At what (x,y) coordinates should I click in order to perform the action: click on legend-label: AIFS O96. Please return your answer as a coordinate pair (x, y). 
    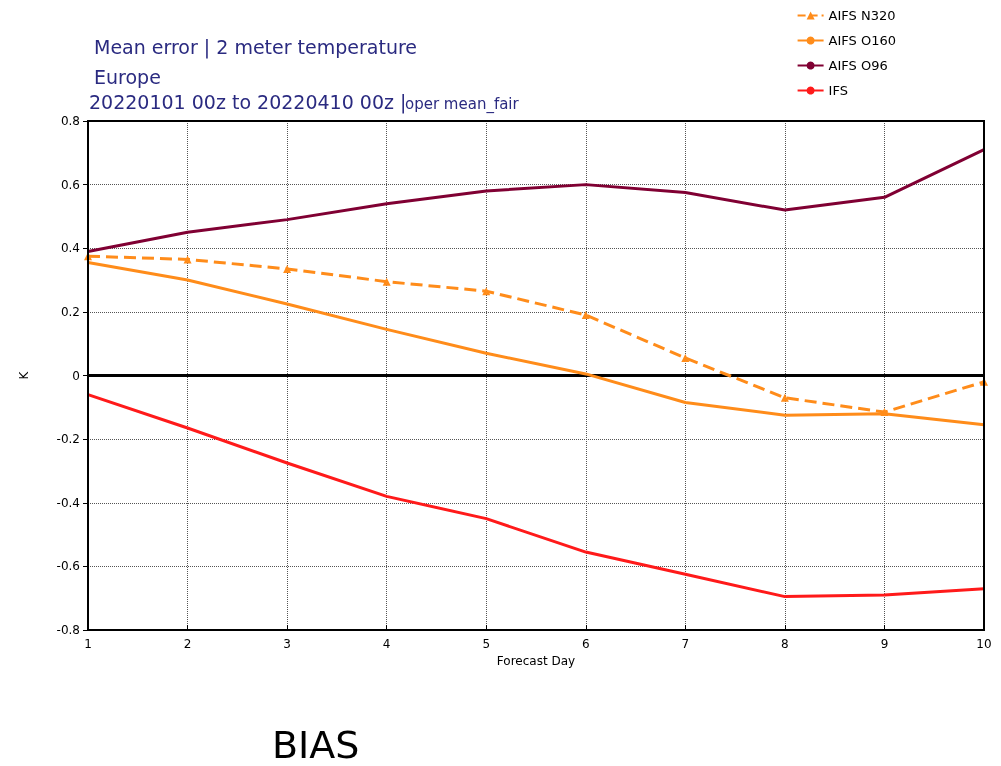
    Looking at the image, I should click on (858, 65).